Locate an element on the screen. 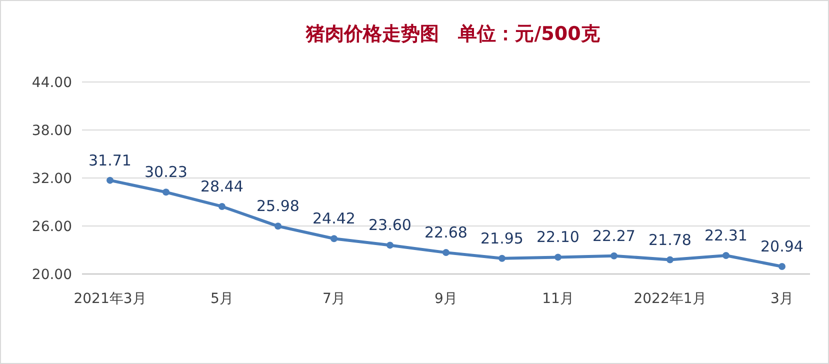 This screenshot has width=829, height=364. y-tick-label: 20.00 is located at coordinates (52, 275).